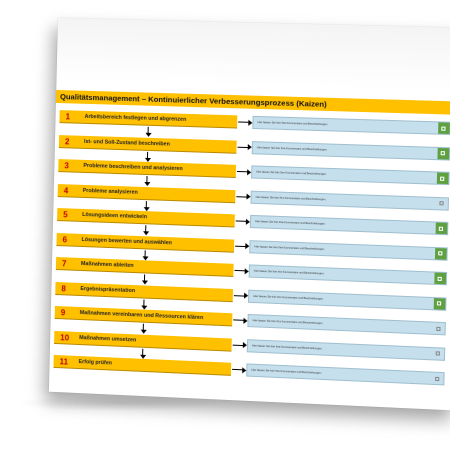  What do you see at coordinates (65, 214) in the screenshot?
I see `step-number: 5` at bounding box center [65, 214].